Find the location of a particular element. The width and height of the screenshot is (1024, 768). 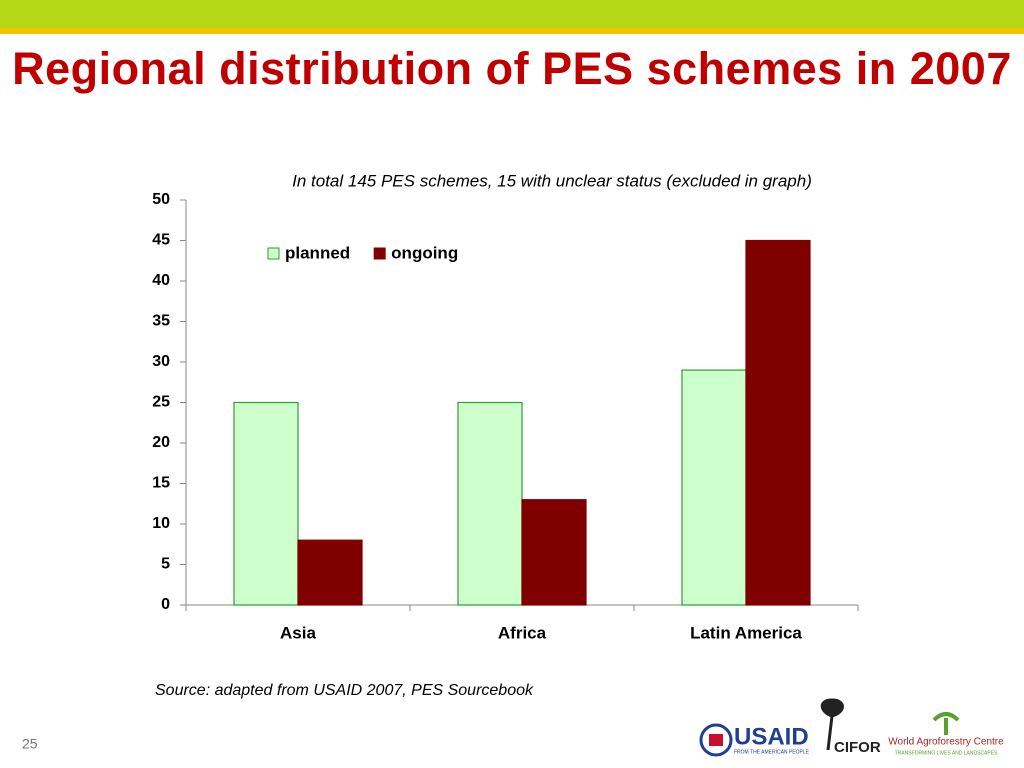

logo-text: CIFOR is located at coordinates (857, 747).